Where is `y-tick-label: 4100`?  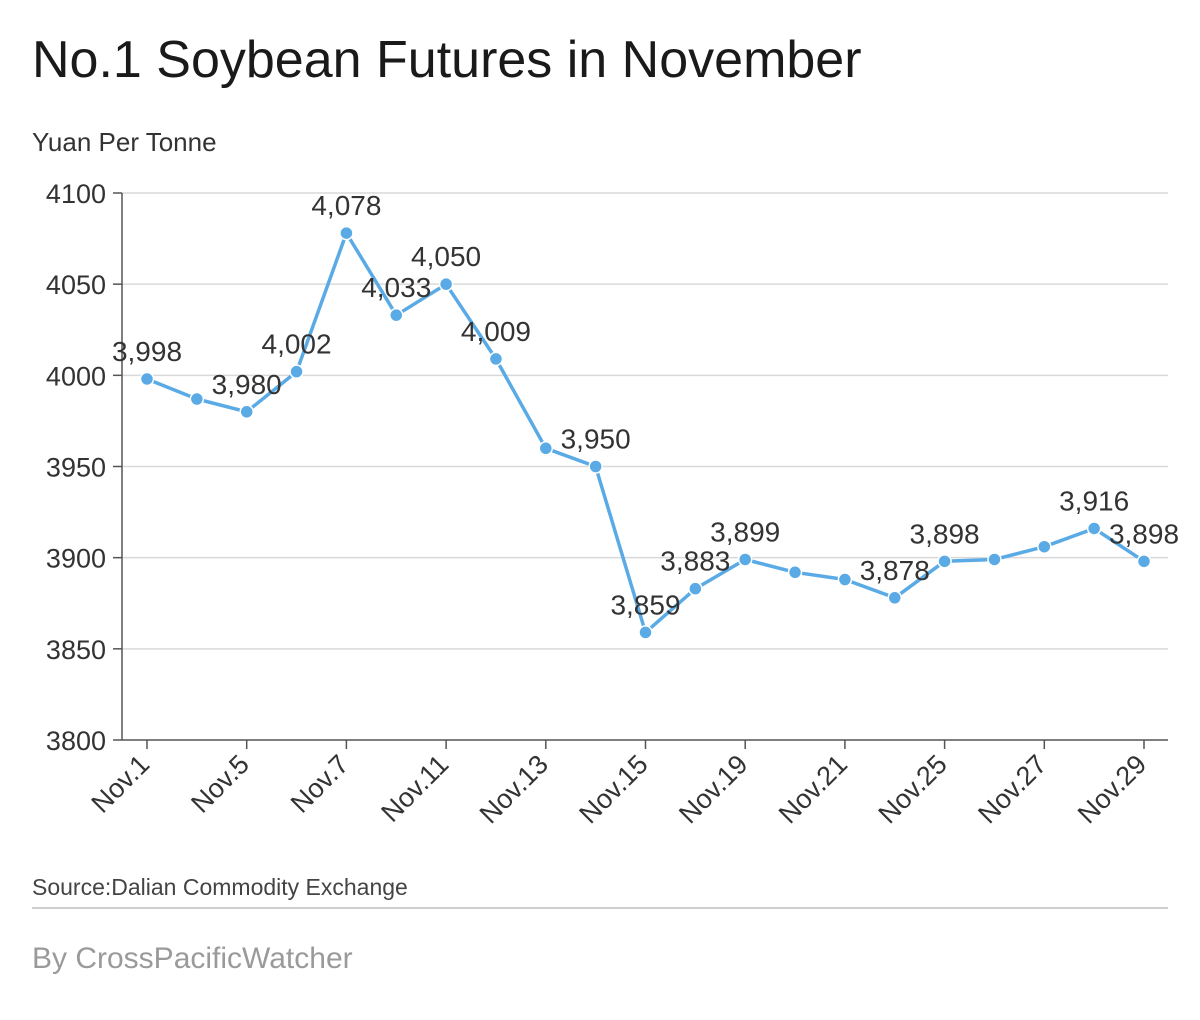
y-tick-label: 4100 is located at coordinates (76, 194).